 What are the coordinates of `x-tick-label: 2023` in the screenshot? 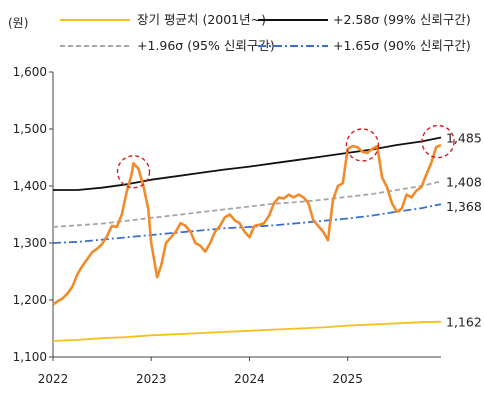 It's located at (151, 379).